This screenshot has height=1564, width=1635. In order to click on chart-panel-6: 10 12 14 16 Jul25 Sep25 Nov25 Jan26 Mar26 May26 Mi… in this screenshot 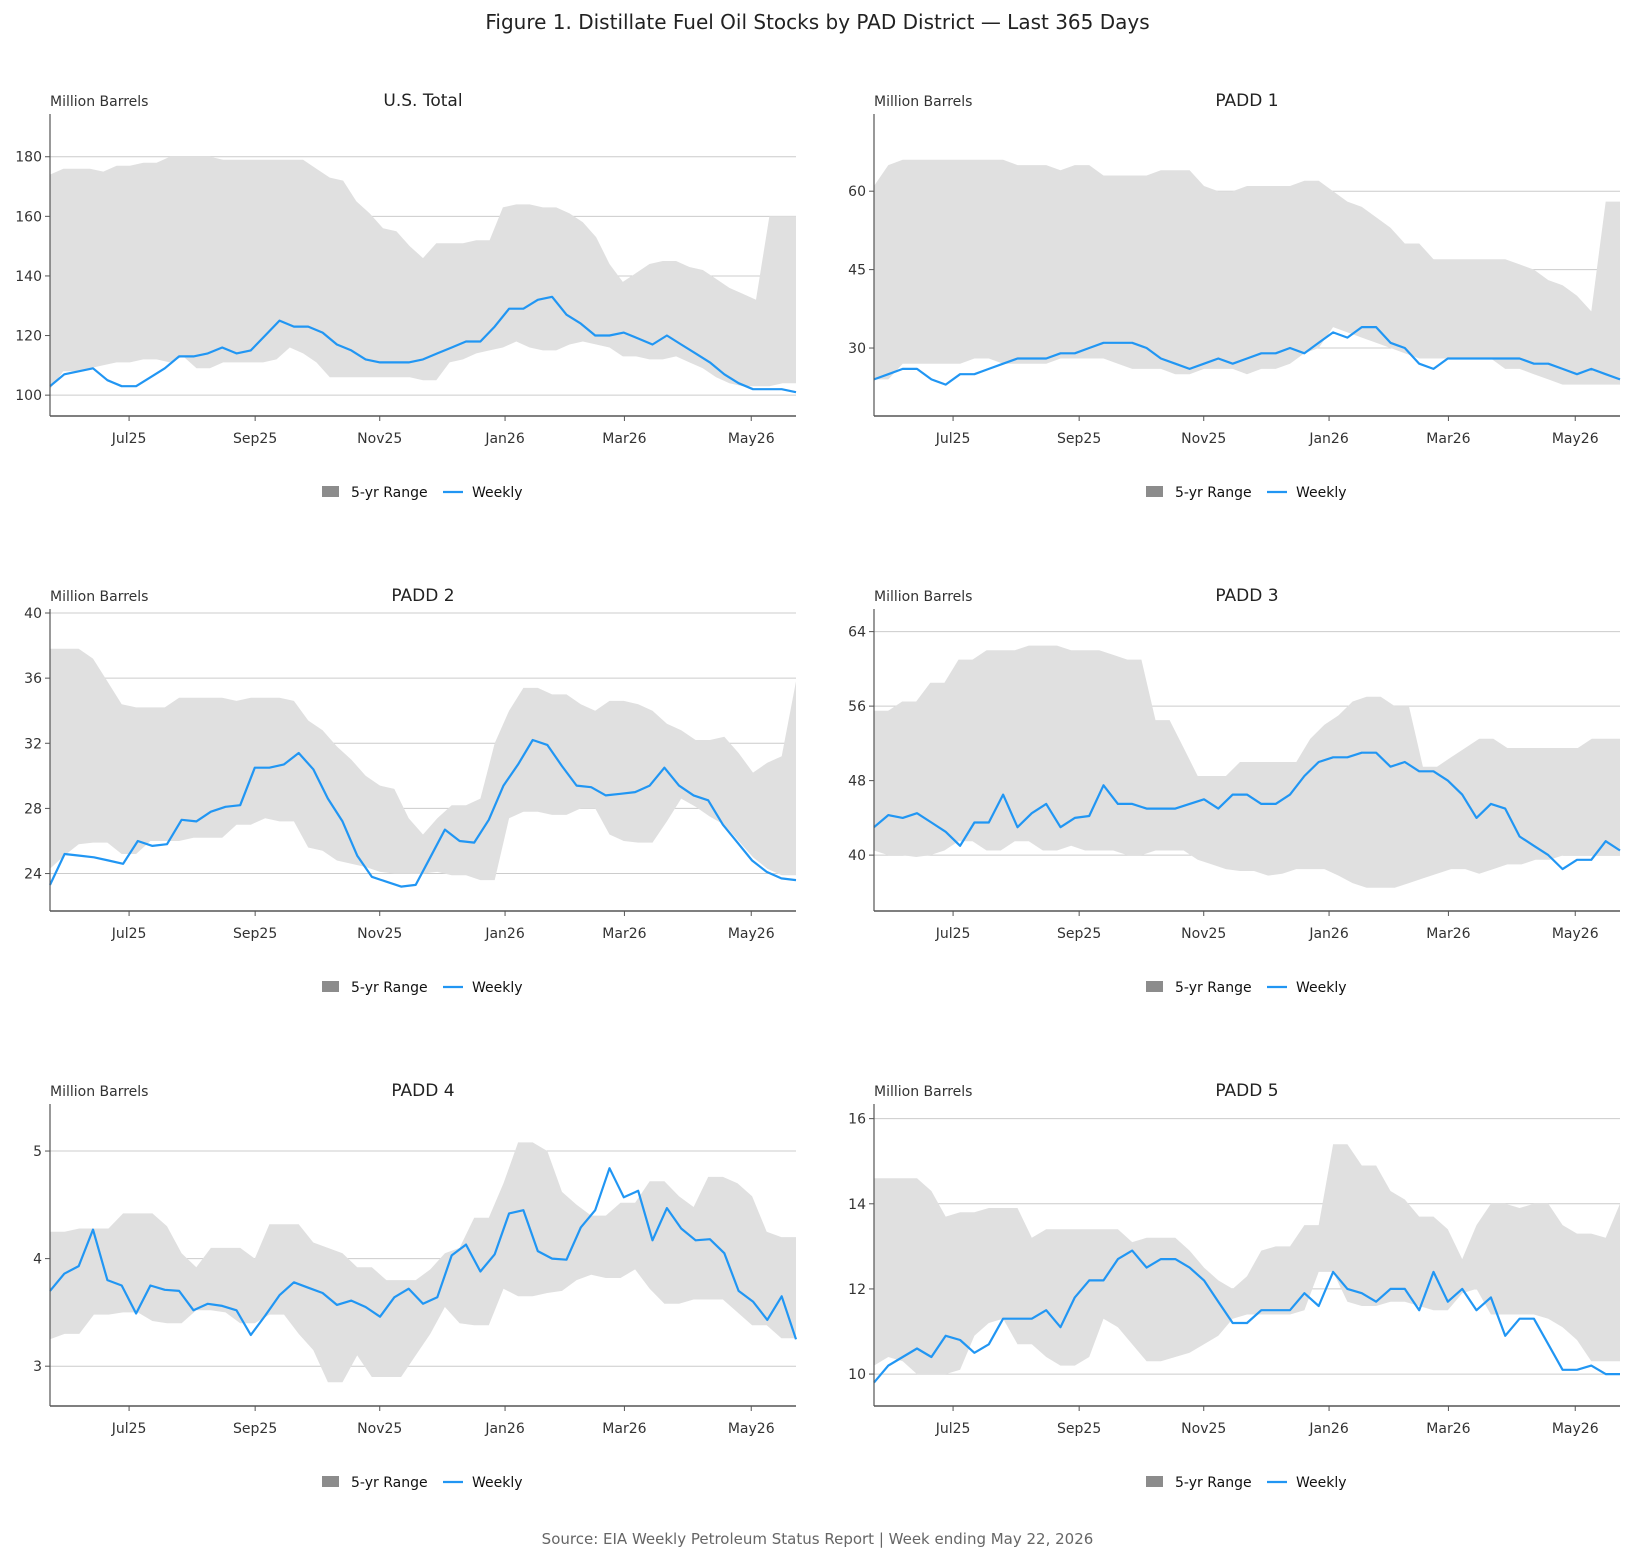, I will do `click(1234, 1286)`.